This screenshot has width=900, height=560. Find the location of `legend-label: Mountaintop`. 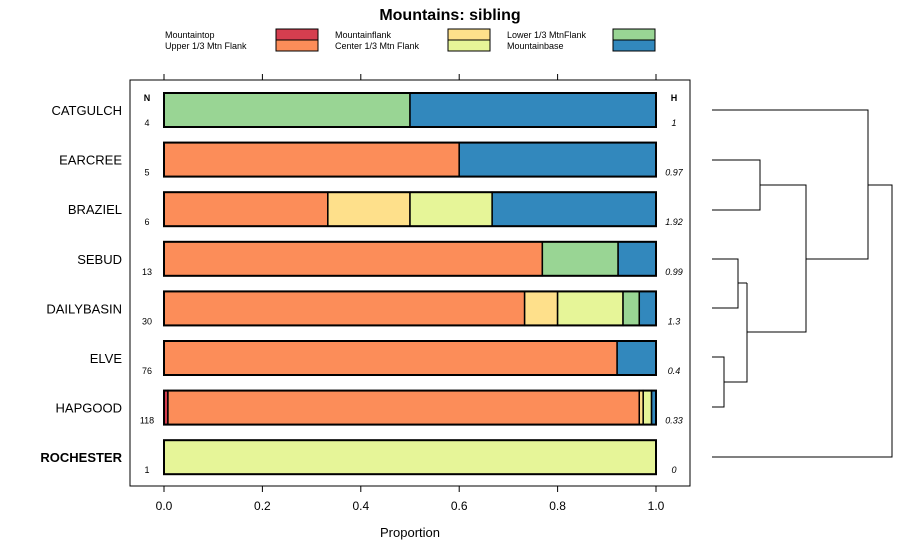

legend-label: Mountaintop is located at coordinates (190, 35).